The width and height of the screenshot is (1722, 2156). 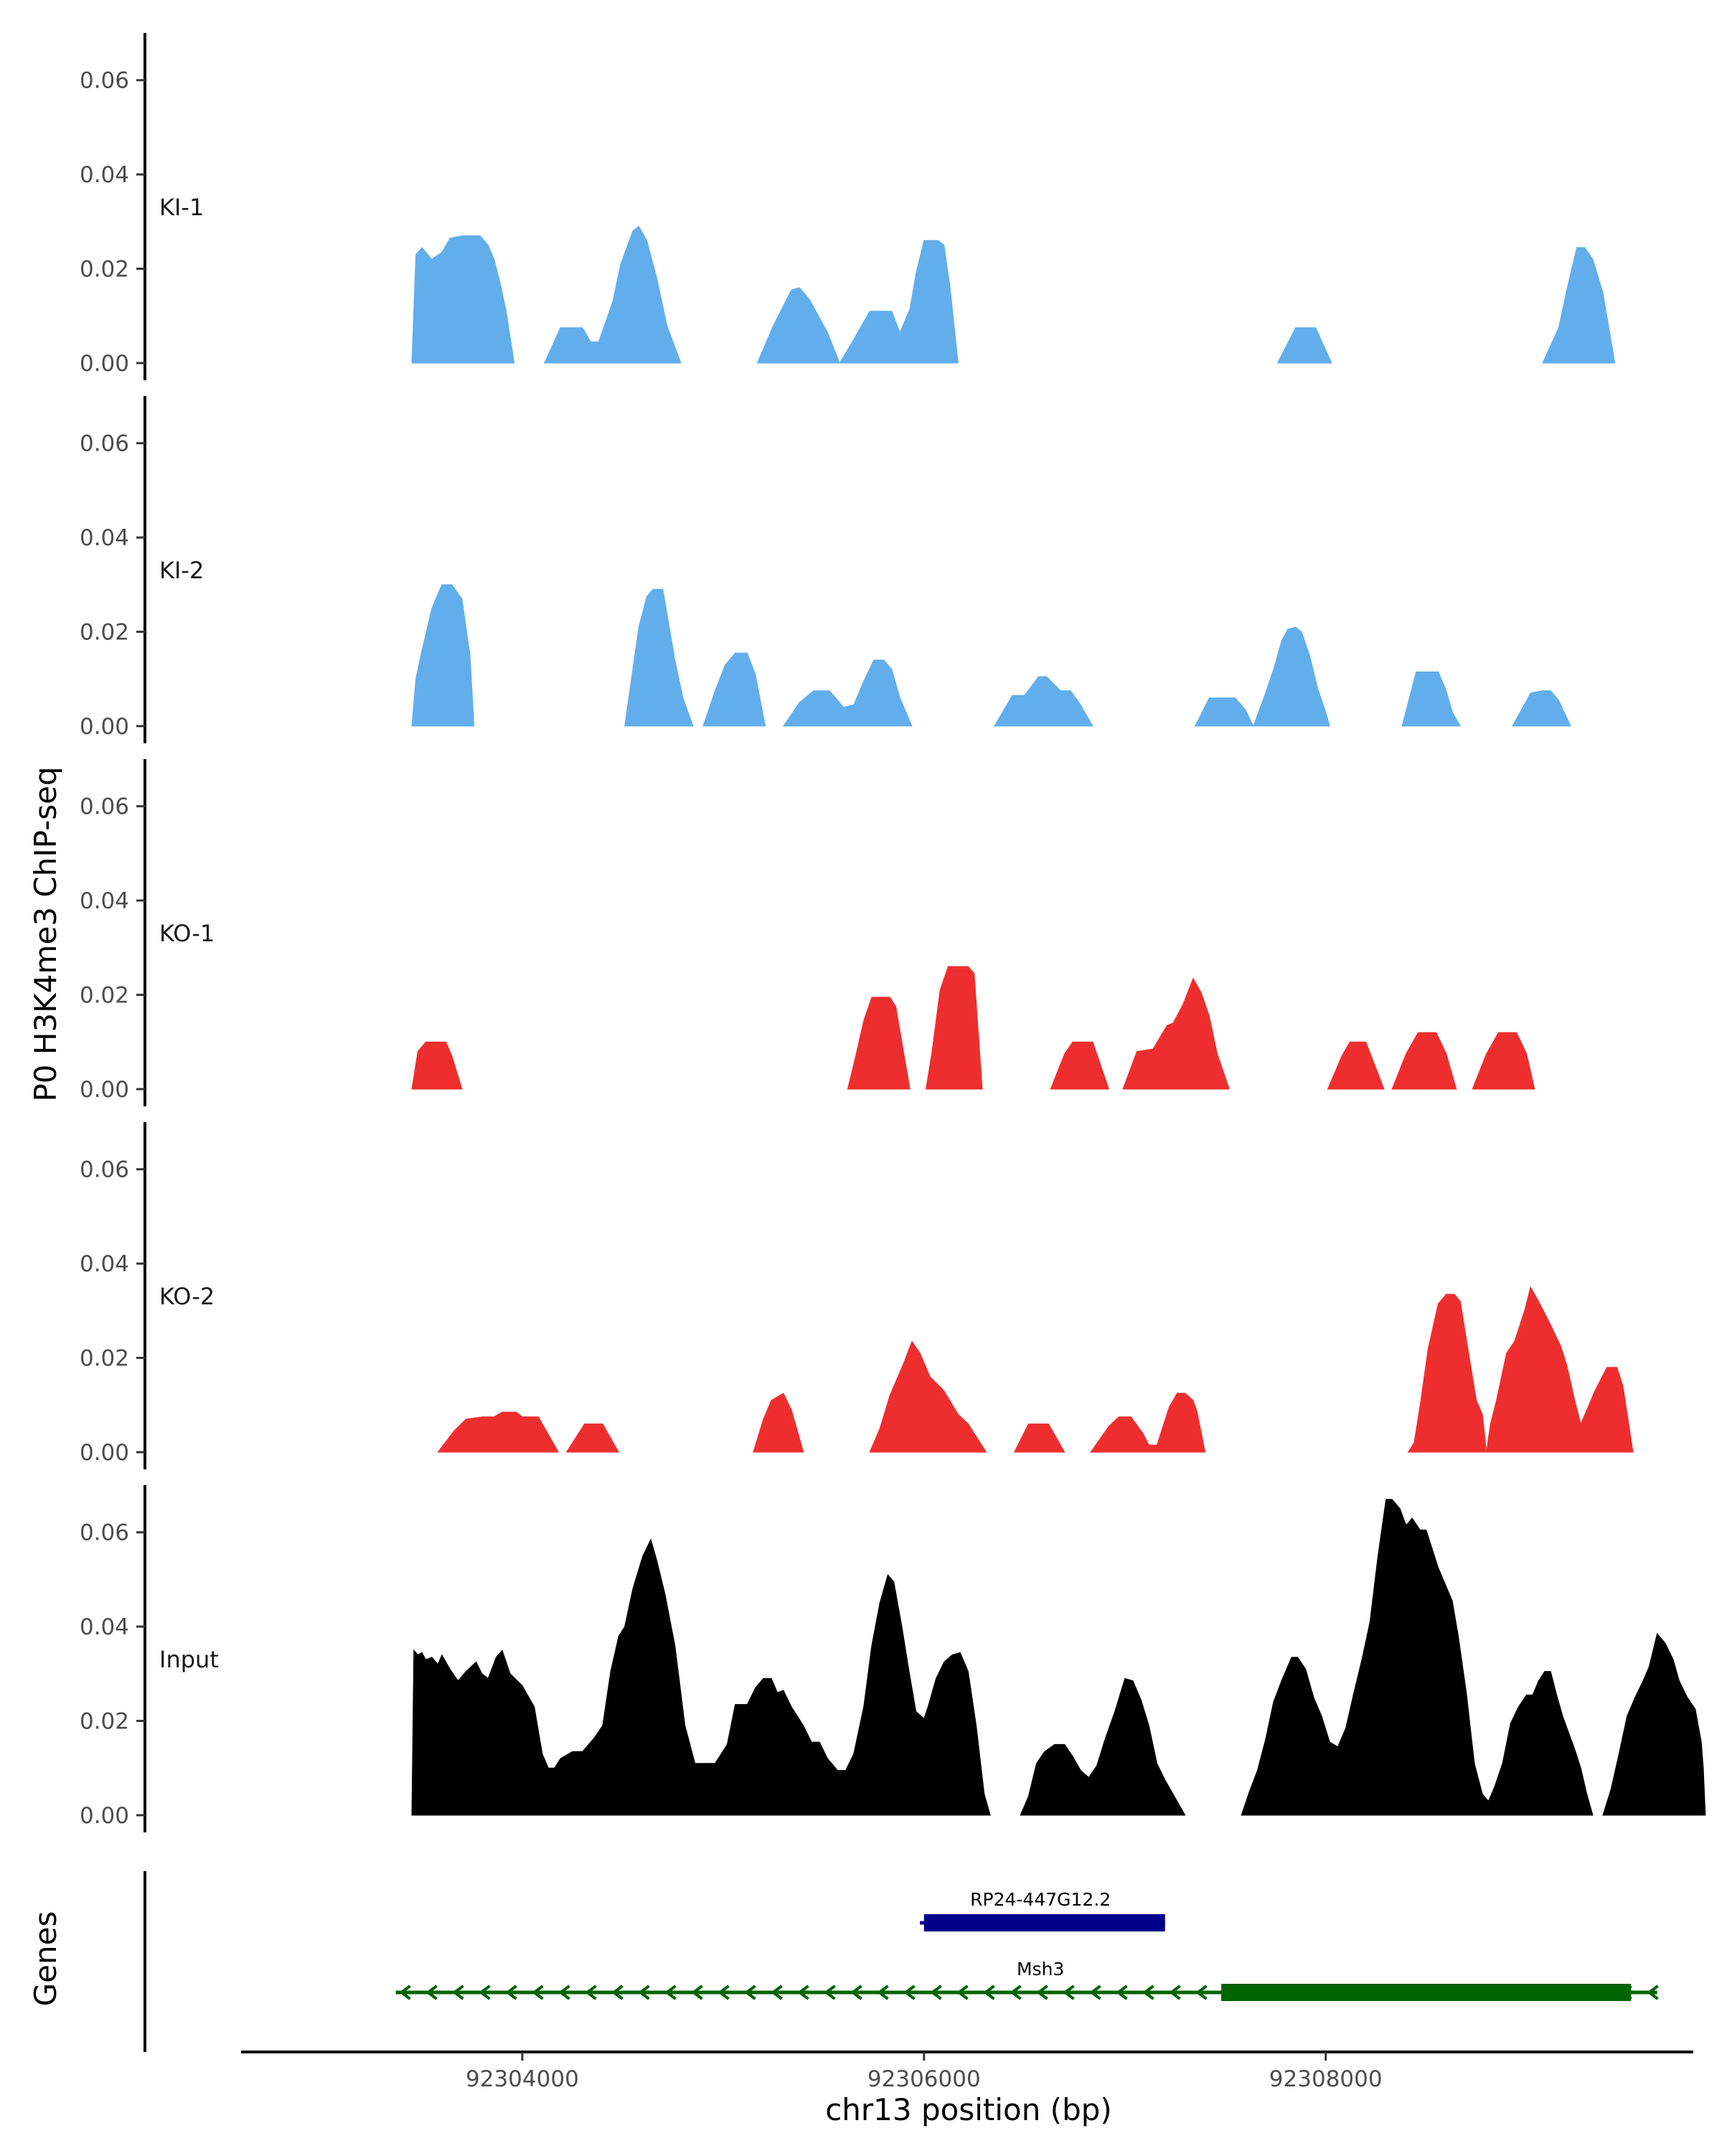 I want to click on x-axis-title: chr13 position (bp), so click(x=968, y=2109).